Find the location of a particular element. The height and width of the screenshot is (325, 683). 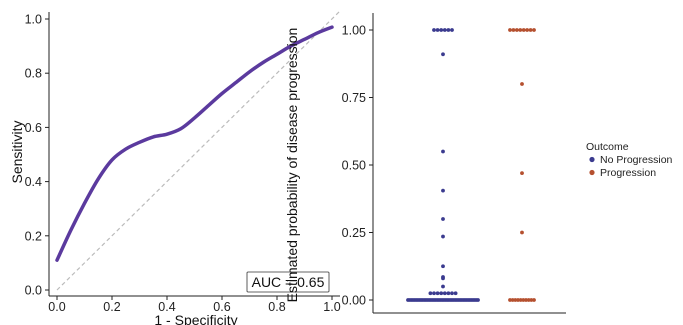

roc-x-tick-label: 0.8 is located at coordinates (276, 307).